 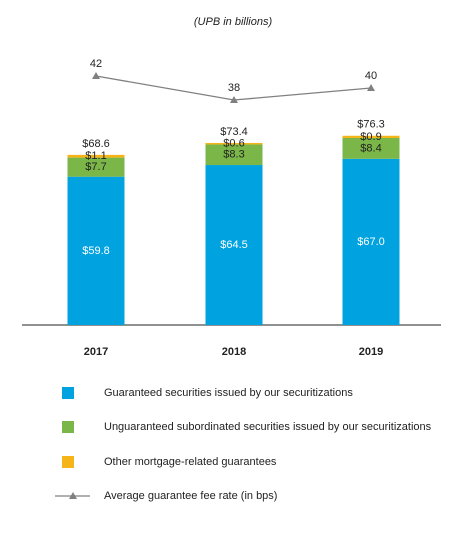 I want to click on line-label: 42, so click(x=96, y=64).